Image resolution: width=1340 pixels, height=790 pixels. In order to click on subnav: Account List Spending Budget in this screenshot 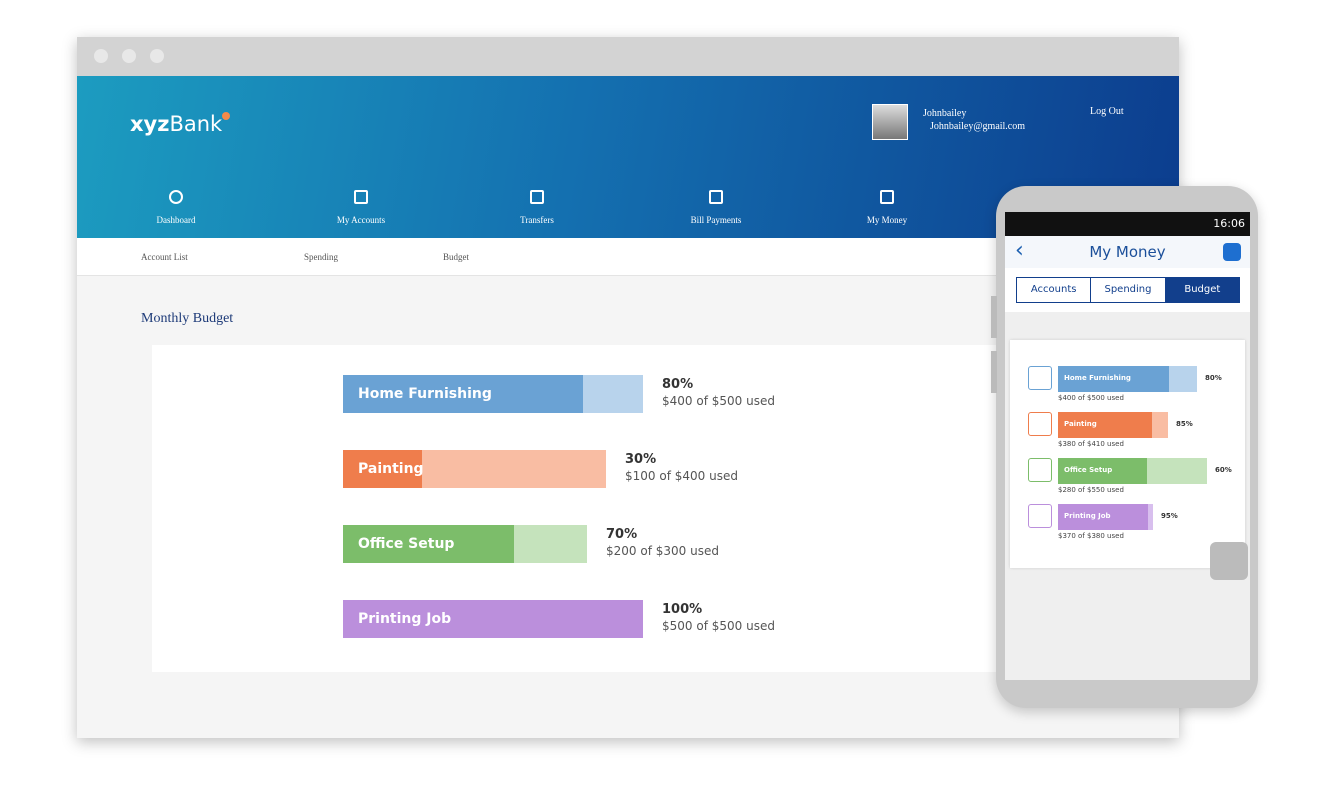, I will do `click(628, 257)`.